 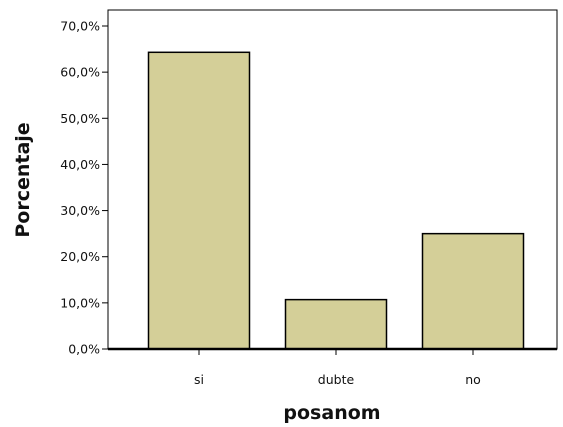 I want to click on x-tick-label: dubte, so click(x=336, y=379).